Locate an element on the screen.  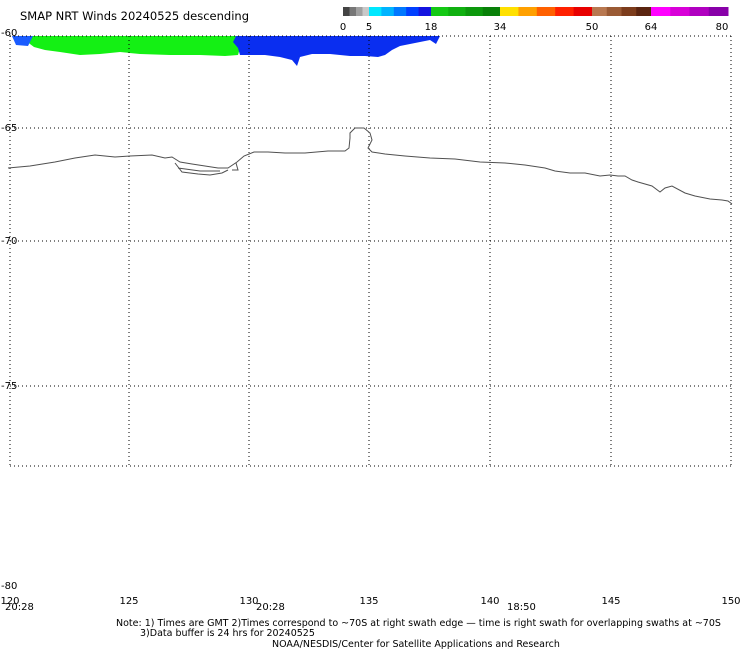
swath-blue-region is located at coordinates (336, 51).